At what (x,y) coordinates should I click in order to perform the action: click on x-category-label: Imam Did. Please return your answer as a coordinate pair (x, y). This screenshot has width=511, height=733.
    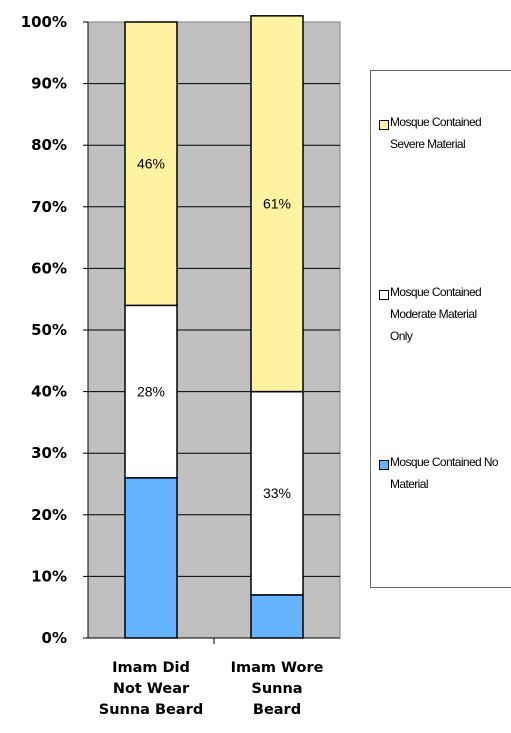
    Looking at the image, I should click on (151, 668).